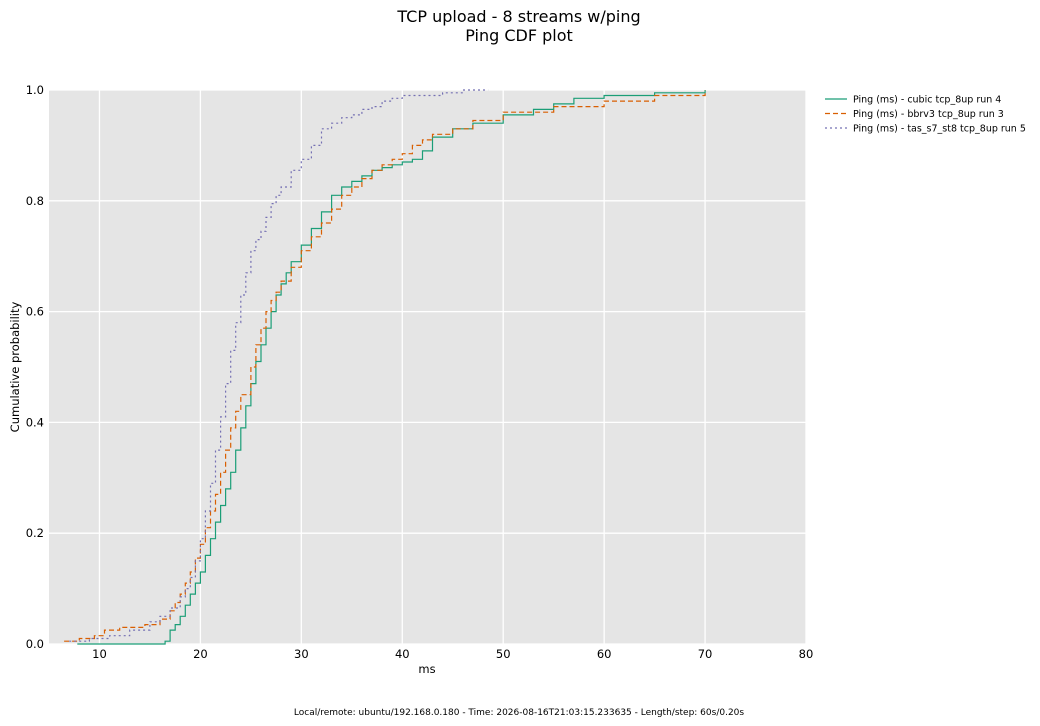 This screenshot has height=726, width=1040. Describe the element at coordinates (927, 100) in the screenshot. I see `legend-label-1: Ping (ms) - cubic tcp_8up run 4` at that location.